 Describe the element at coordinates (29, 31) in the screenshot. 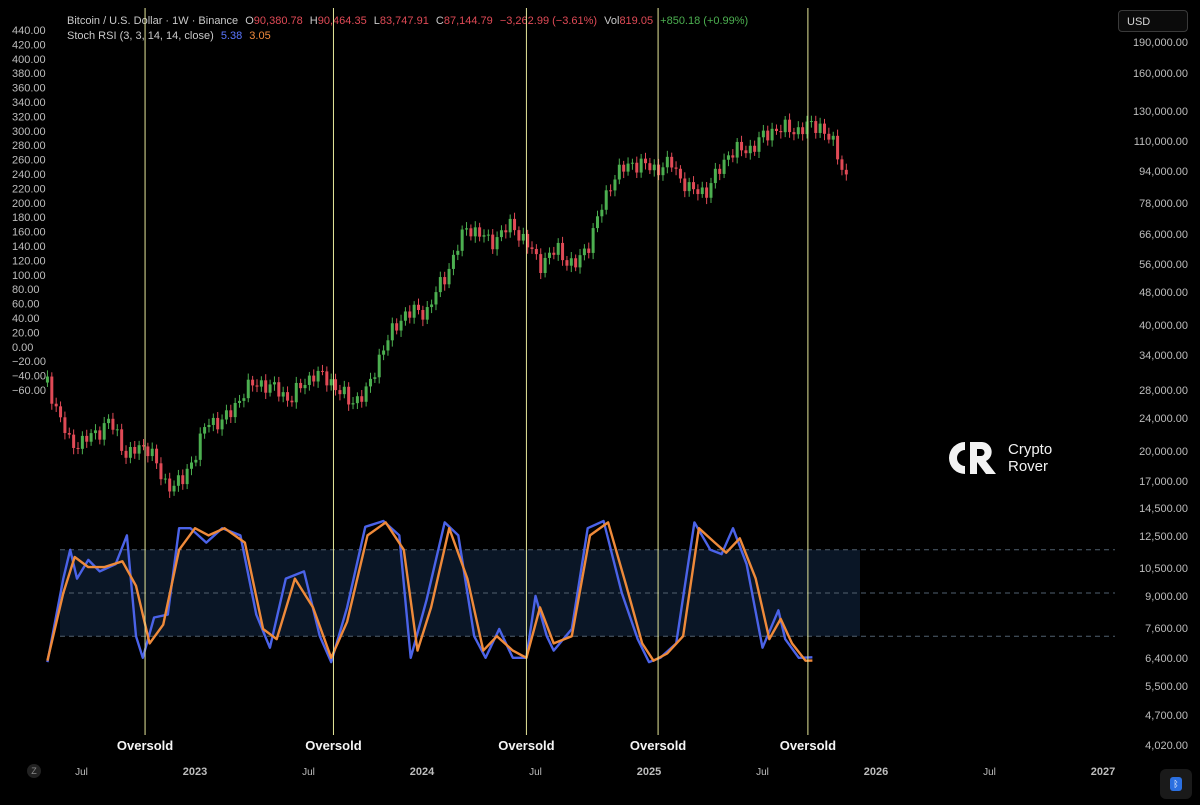

I see `left-axis-tick: 440.00` at that location.